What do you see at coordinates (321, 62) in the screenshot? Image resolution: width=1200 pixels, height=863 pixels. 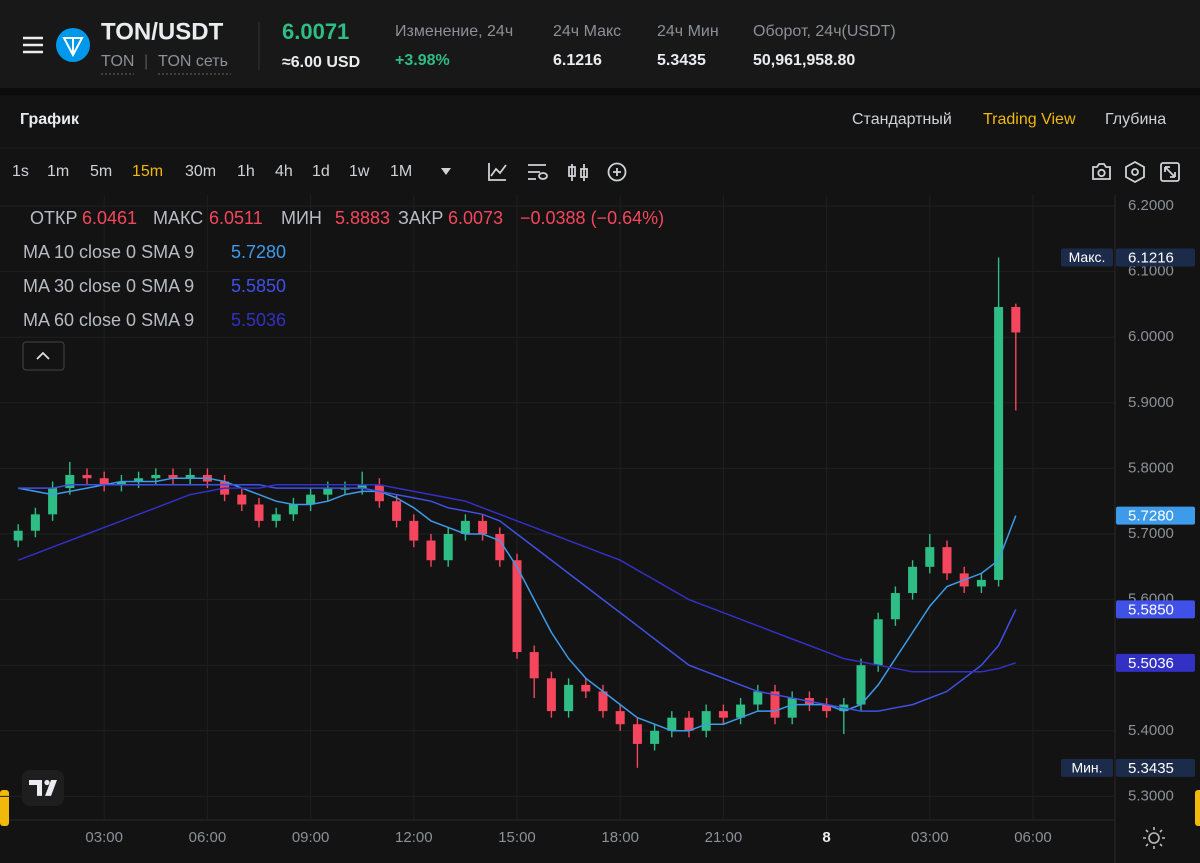 I see `price-usd: ≈6.00 USD` at bounding box center [321, 62].